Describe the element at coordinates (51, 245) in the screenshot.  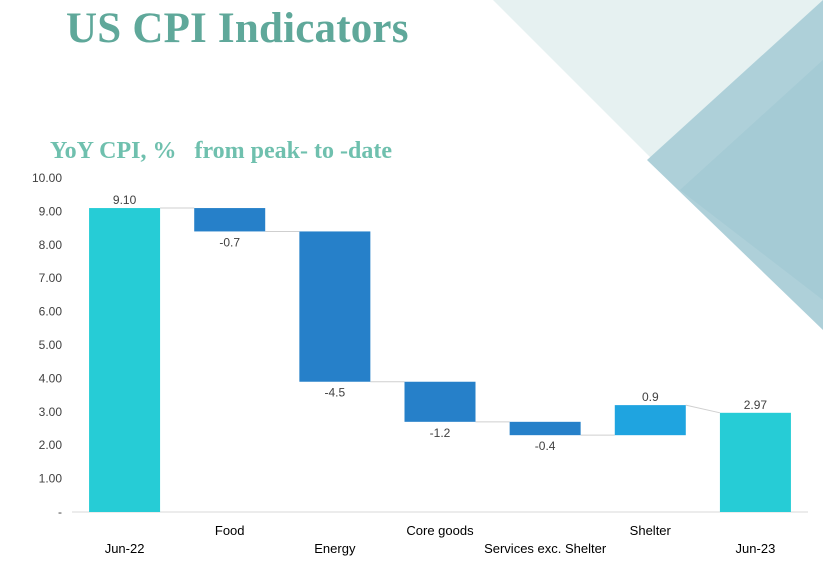
I see `y-tick-label: 8.00` at that location.